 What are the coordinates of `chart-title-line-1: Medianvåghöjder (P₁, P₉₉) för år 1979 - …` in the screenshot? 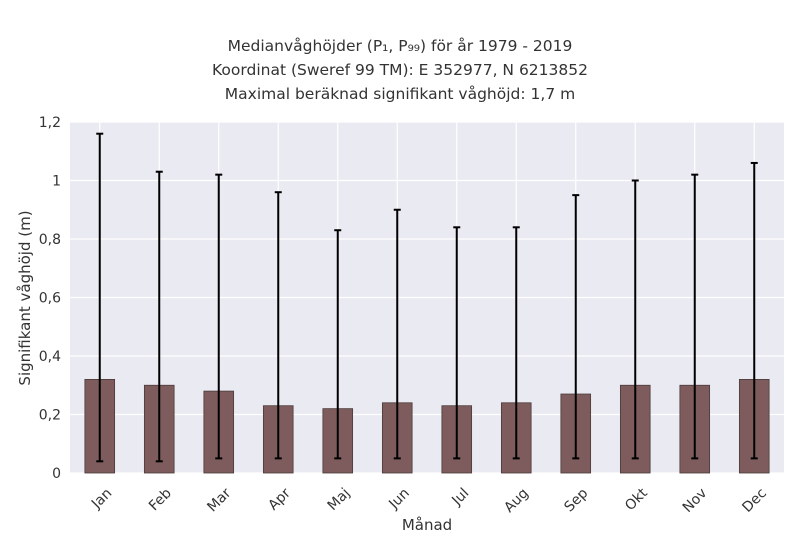 It's located at (400, 46).